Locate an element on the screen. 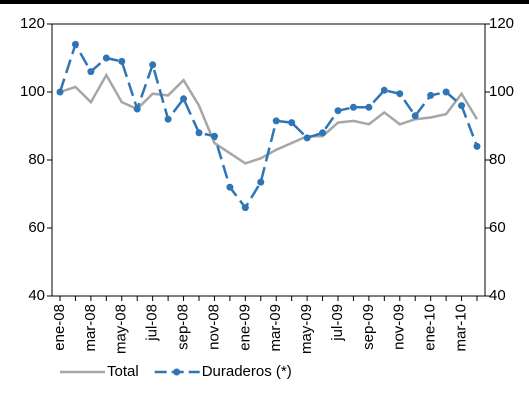 The height and width of the screenshot is (408, 529). y-tick-label: 120 is located at coordinates (32, 23).